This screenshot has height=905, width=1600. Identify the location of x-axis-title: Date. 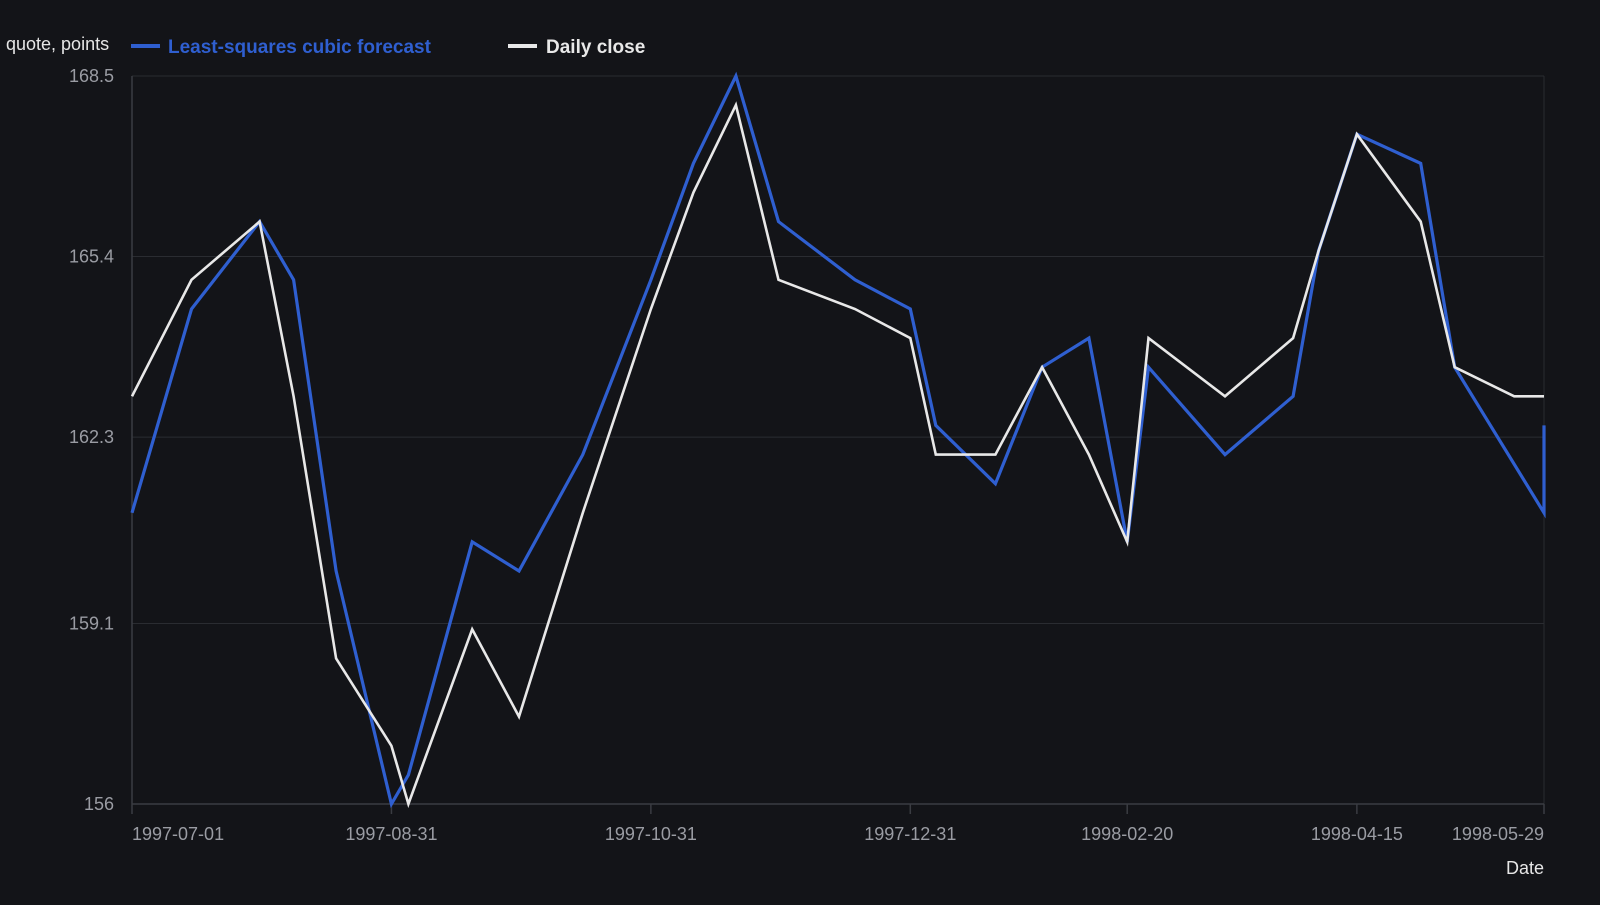
(1525, 868).